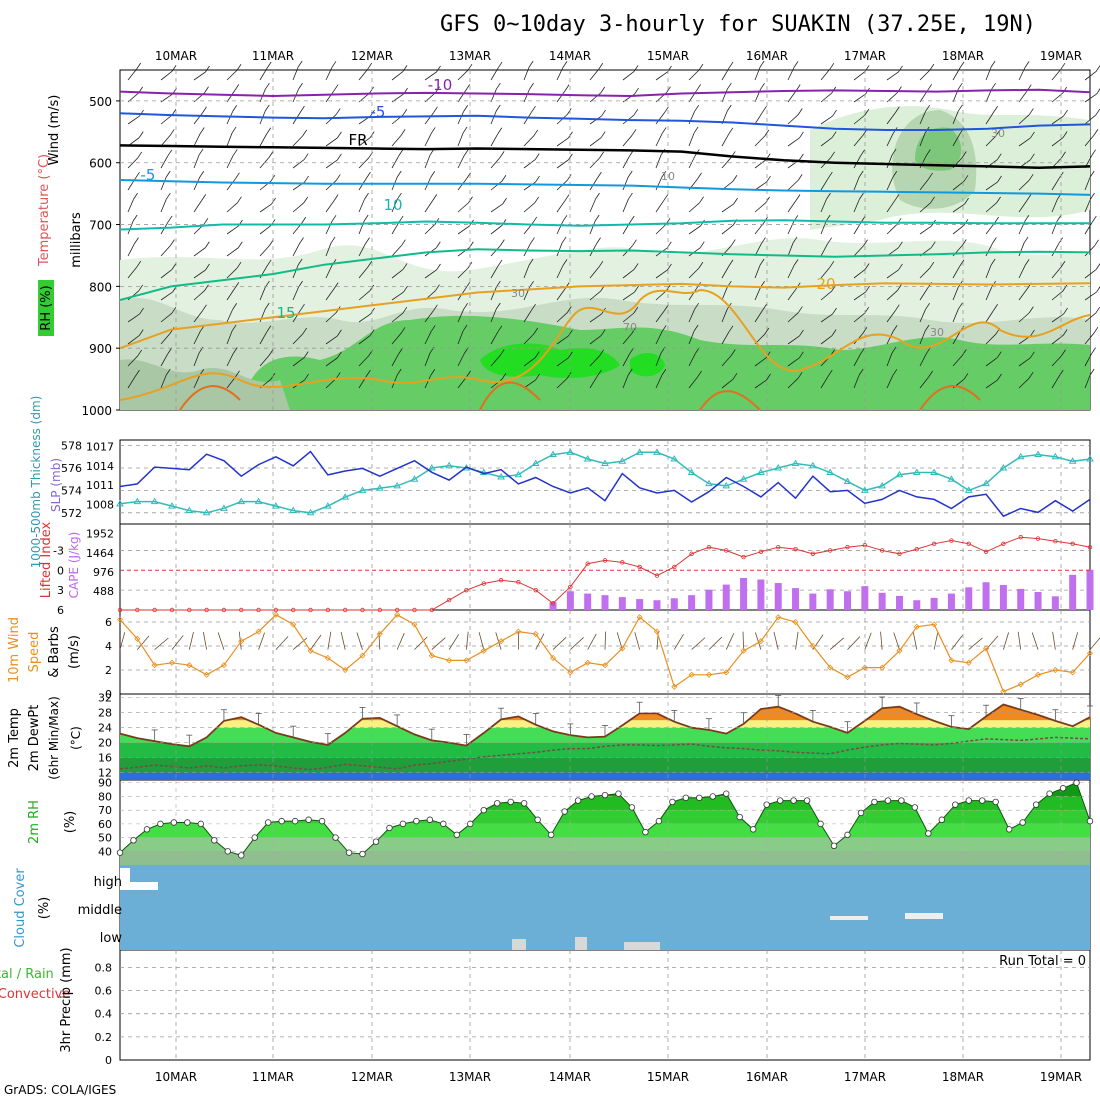  I want to click on wind-barbs-10m, so click(610, 641).